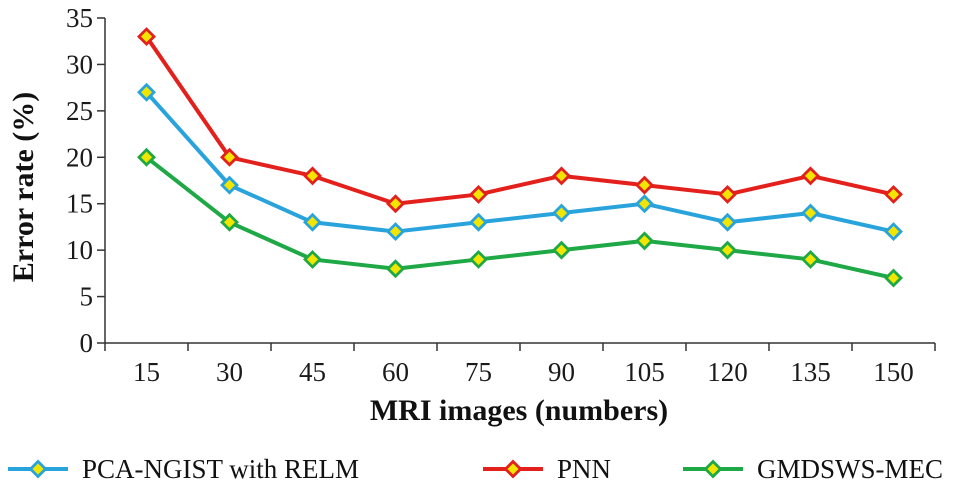 This screenshot has width=960, height=493. What do you see at coordinates (810, 372) in the screenshot?
I see `x-tick-label: 135` at bounding box center [810, 372].